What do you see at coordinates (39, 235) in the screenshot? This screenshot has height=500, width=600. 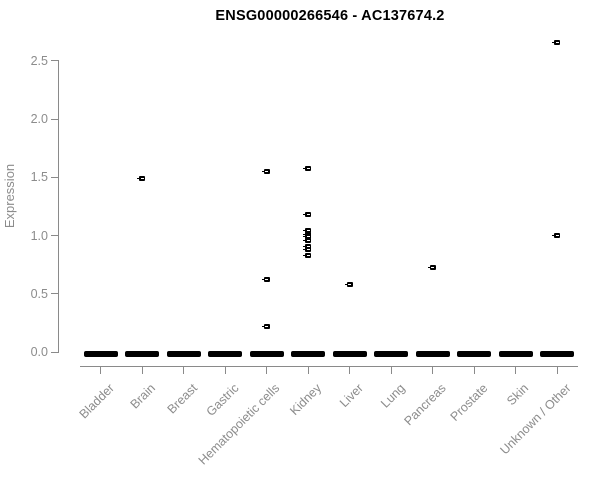 I see `y-tick-label: 1.0` at bounding box center [39, 235].